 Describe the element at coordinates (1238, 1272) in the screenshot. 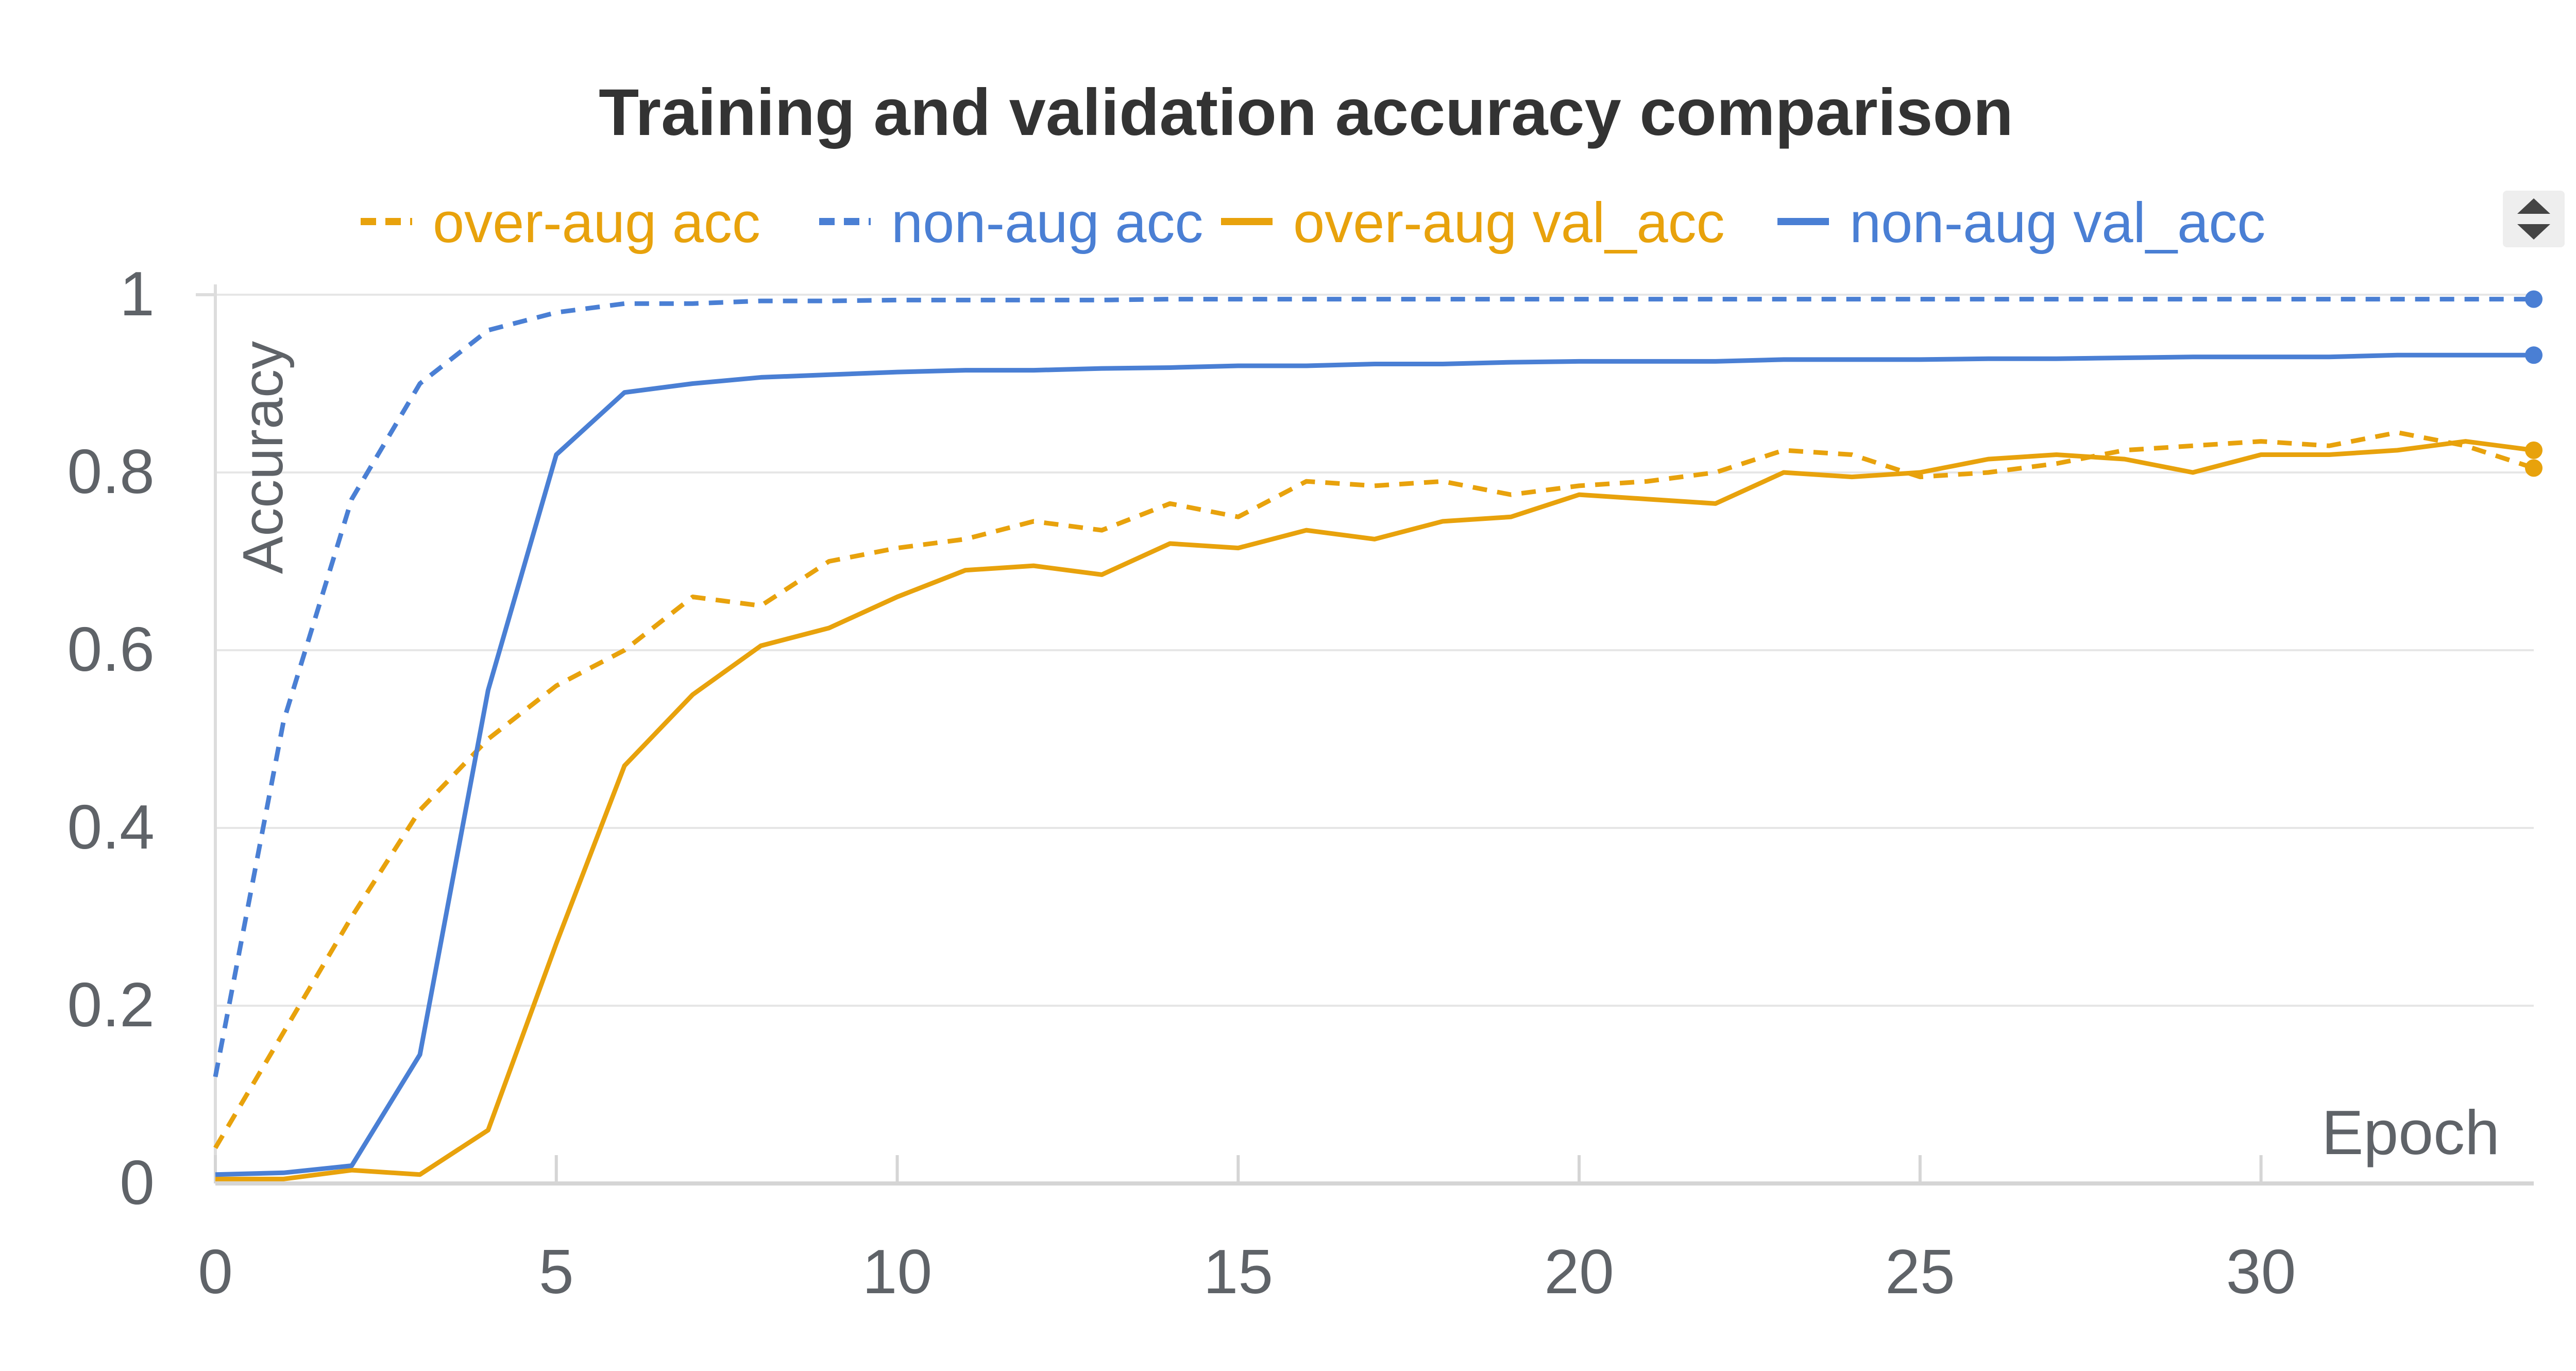

I see `x-tick-label: 15` at that location.